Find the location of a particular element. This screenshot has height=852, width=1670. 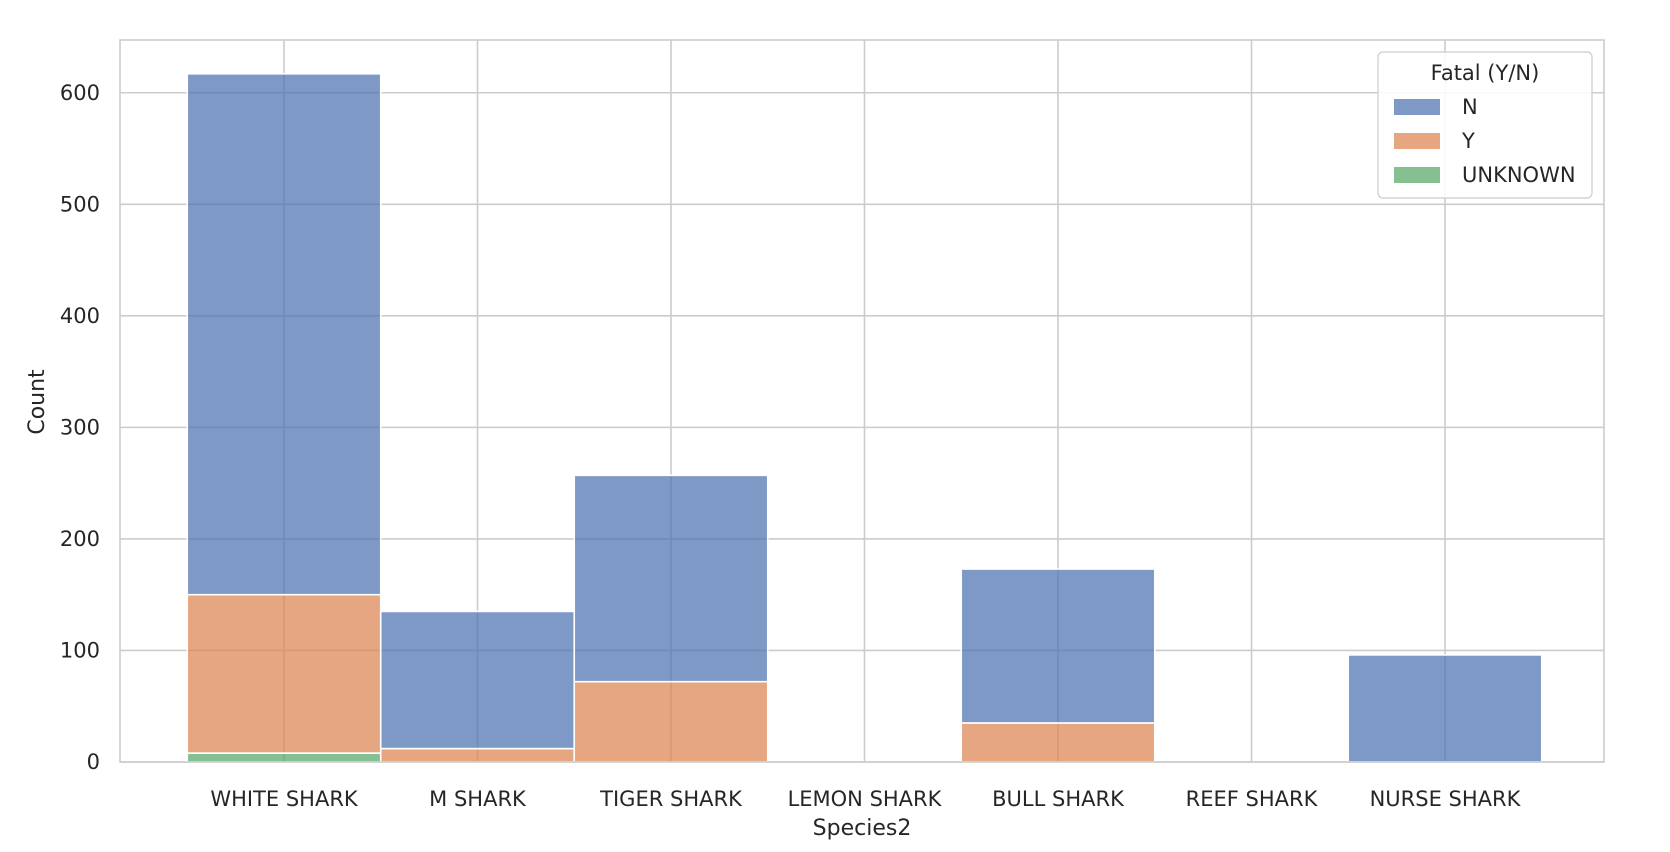

x-tick-label: M SHARK is located at coordinates (478, 799).